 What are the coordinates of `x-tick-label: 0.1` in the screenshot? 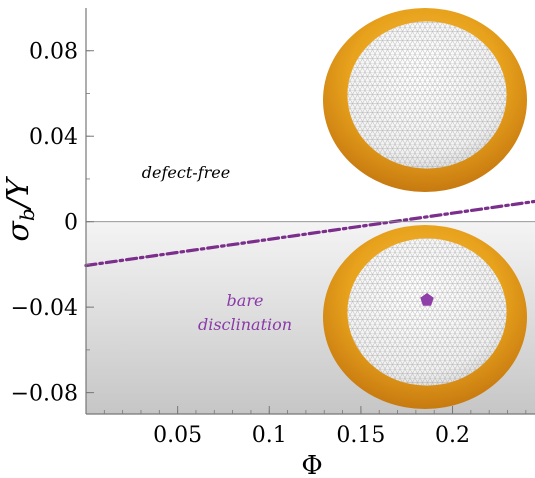 It's located at (269, 435).